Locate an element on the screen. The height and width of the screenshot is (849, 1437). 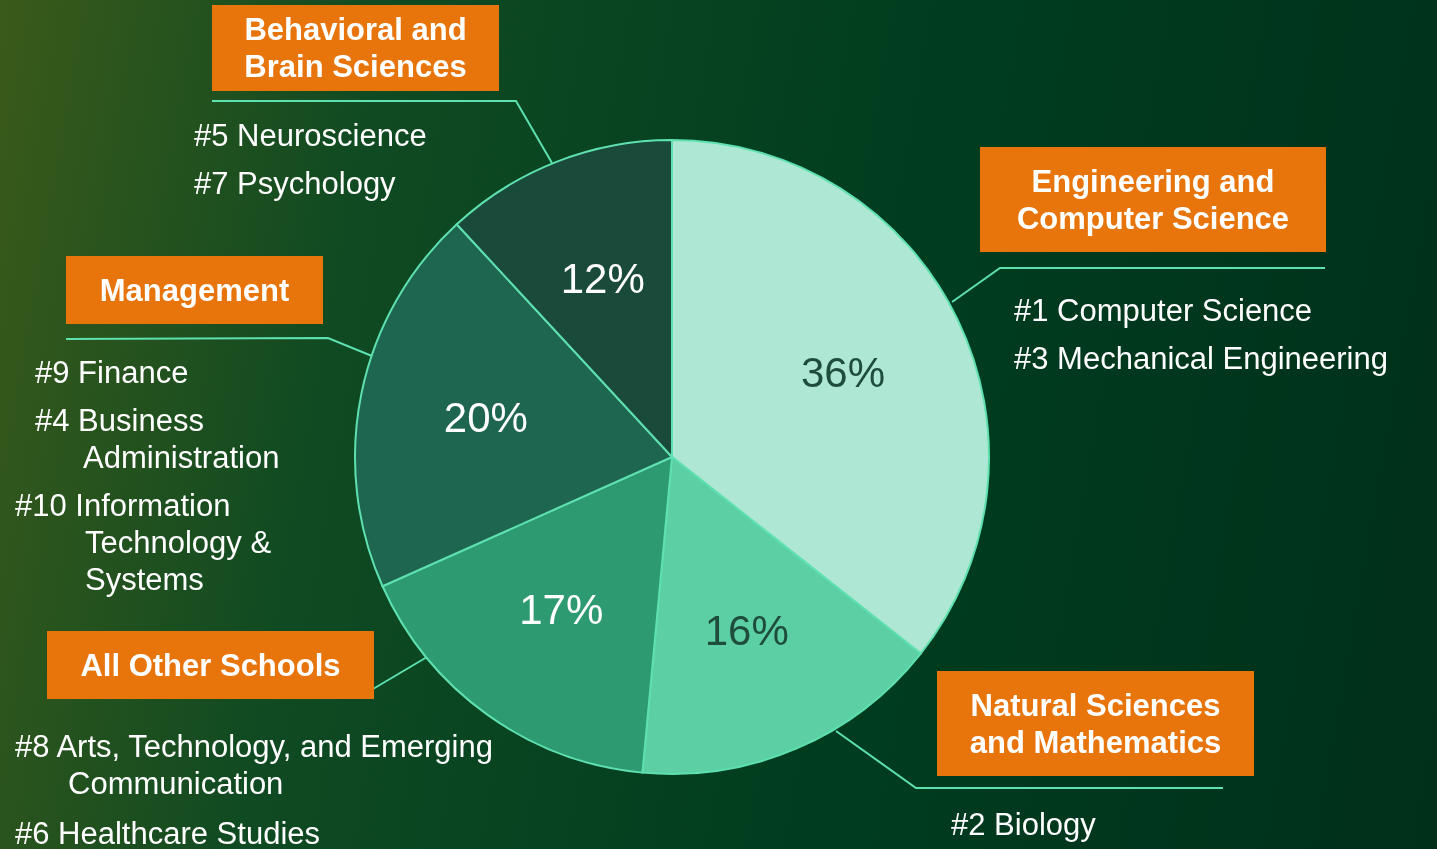
slice-label: Management is located at coordinates (194, 290).